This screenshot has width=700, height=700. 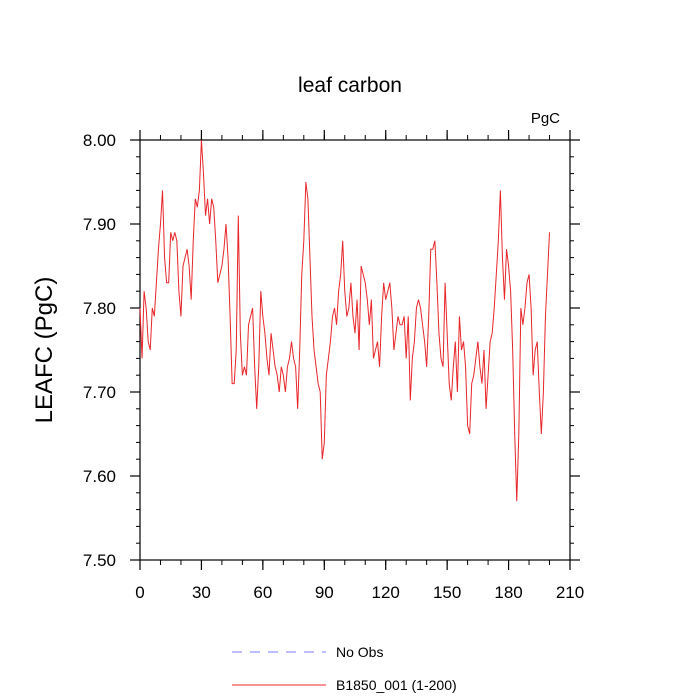 What do you see at coordinates (139, 592) in the screenshot?
I see `x-tick-label: 0` at bounding box center [139, 592].